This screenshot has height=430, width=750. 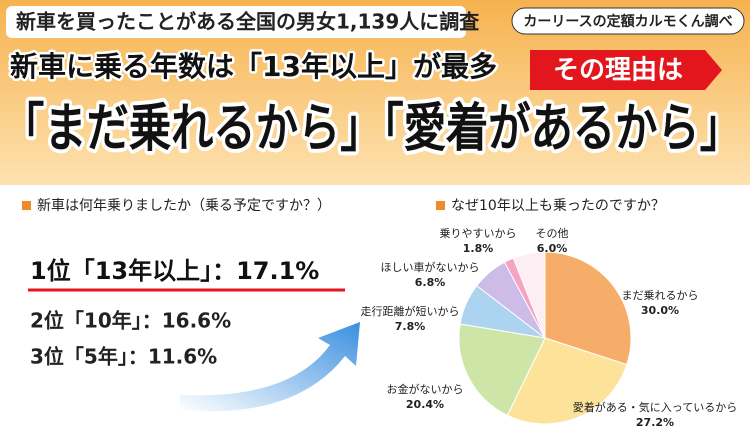 I want to click on headline: 新車に乗る年数は「13年以上」が最多, so click(x=253, y=66).